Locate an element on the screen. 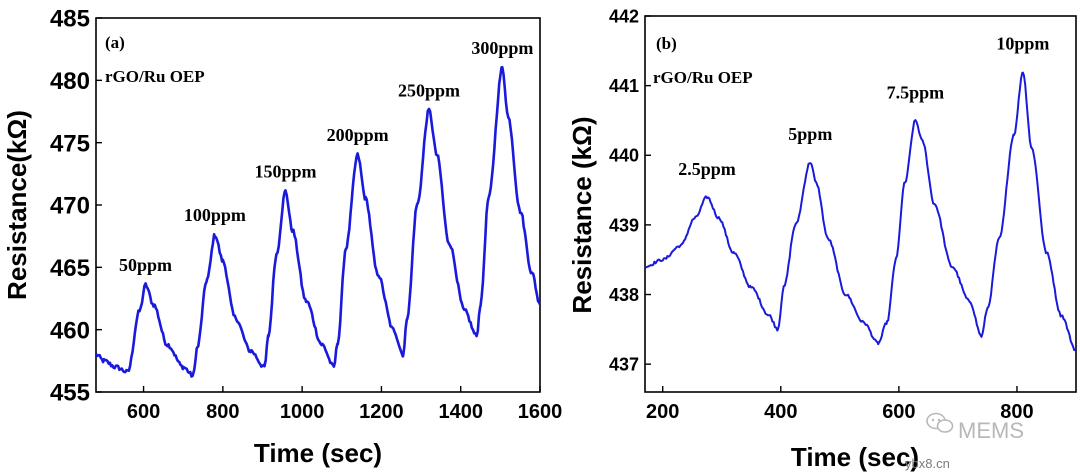 The image size is (1080, 474). y-tick-label-a: 465 is located at coordinates (70, 268).